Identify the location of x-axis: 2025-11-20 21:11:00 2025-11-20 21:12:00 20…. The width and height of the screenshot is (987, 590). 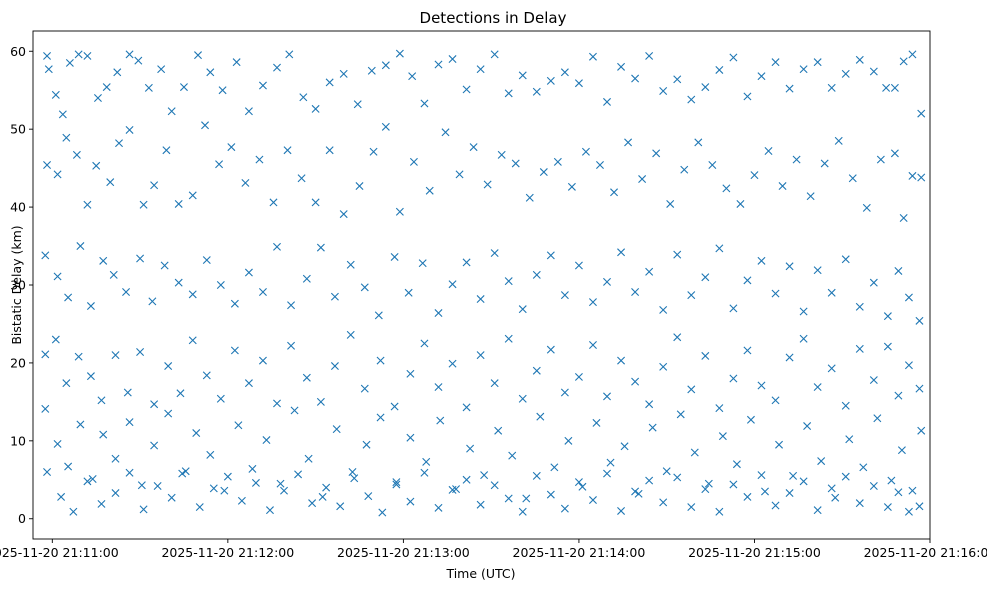
(493, 549).